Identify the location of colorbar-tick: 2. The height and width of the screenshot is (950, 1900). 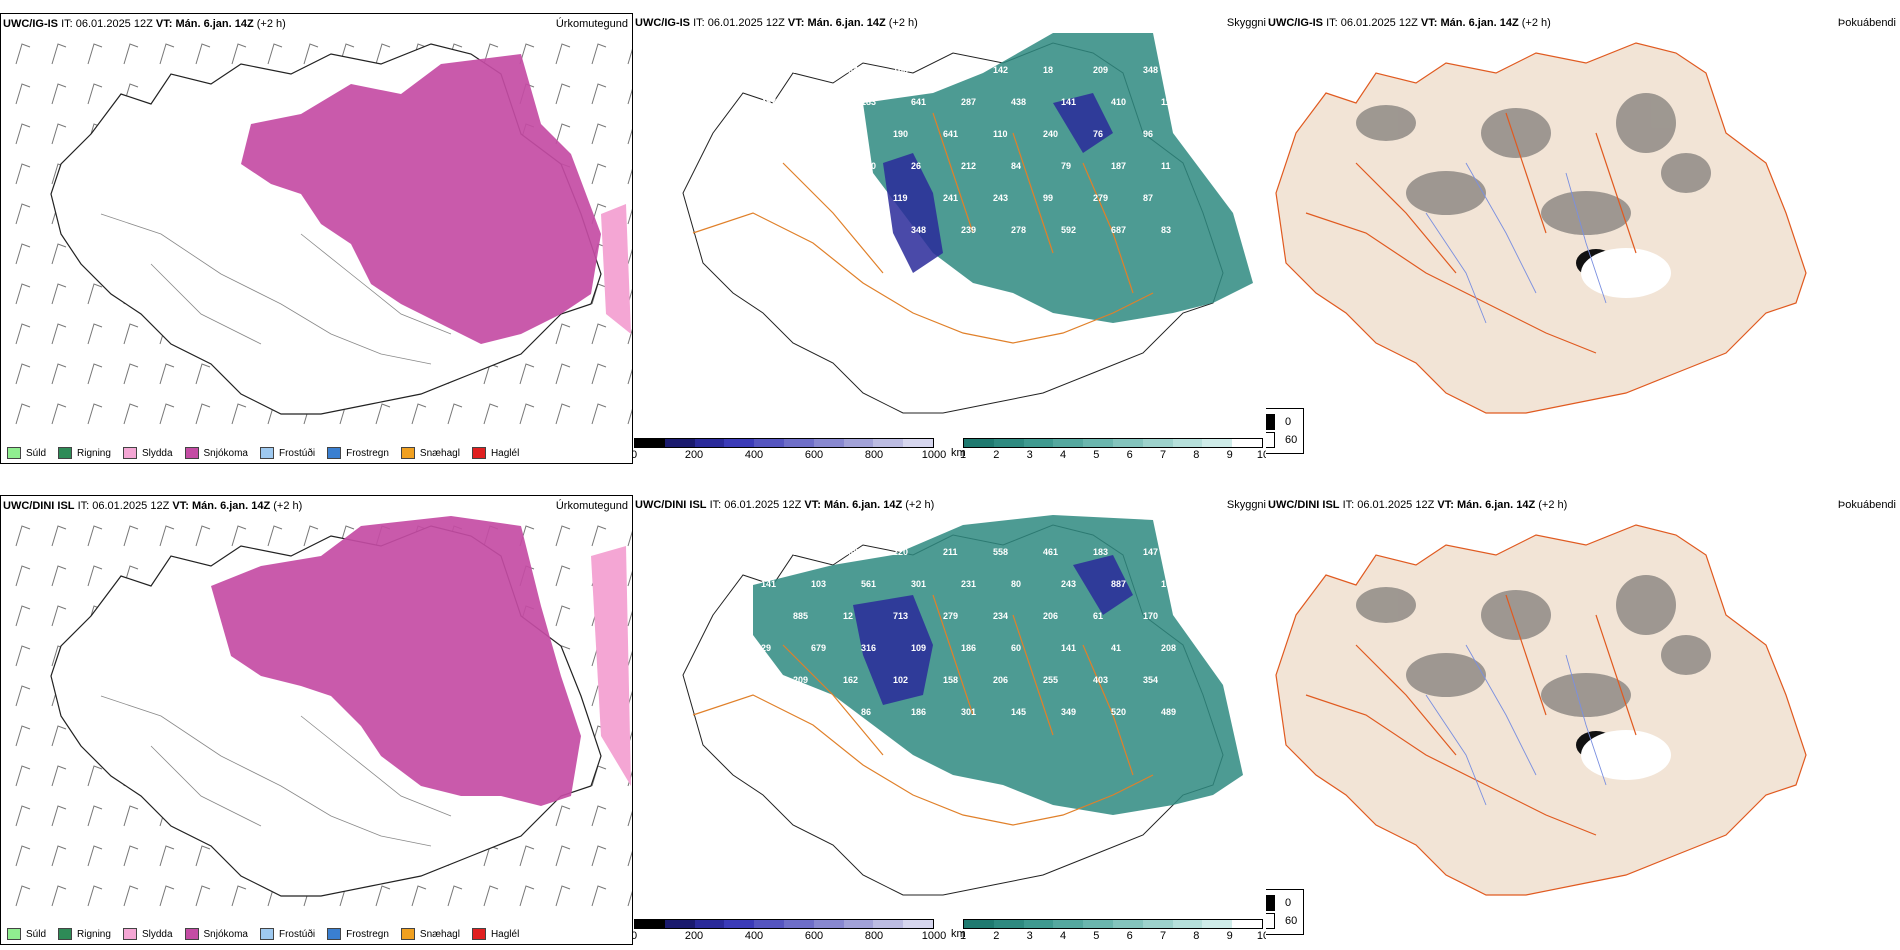
(996, 455).